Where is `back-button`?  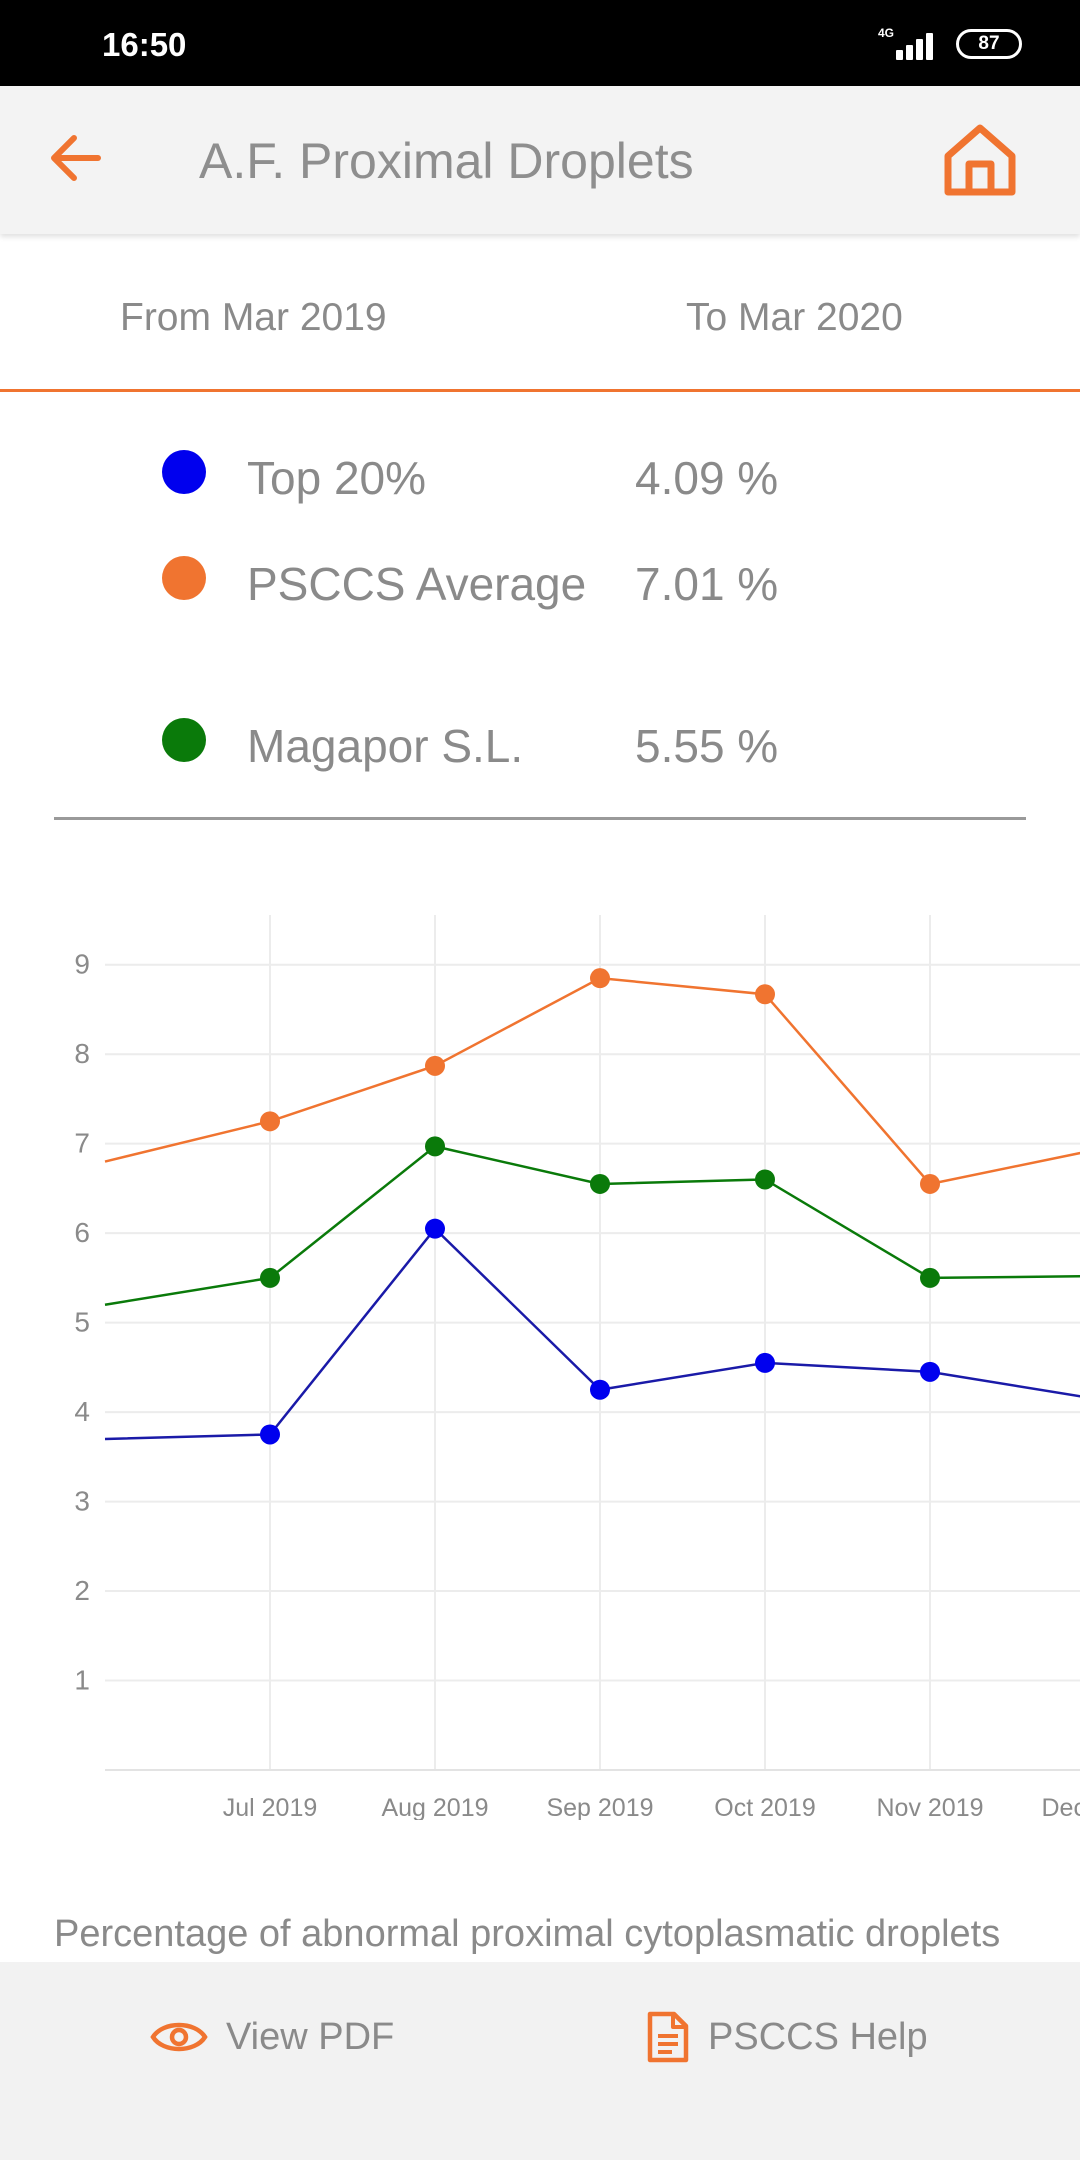
back-button is located at coordinates (76, 158).